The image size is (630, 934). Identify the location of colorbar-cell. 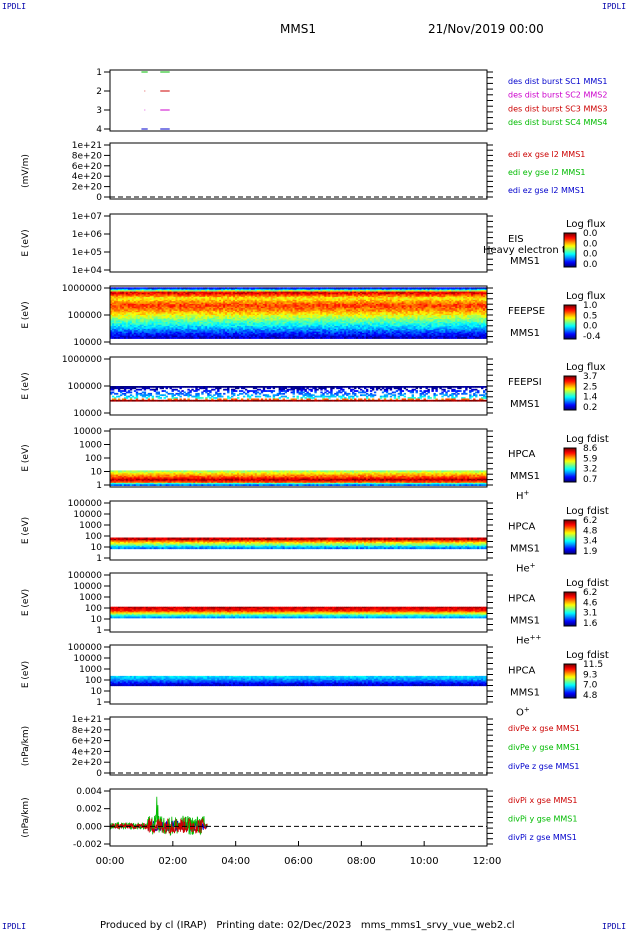
(570, 264).